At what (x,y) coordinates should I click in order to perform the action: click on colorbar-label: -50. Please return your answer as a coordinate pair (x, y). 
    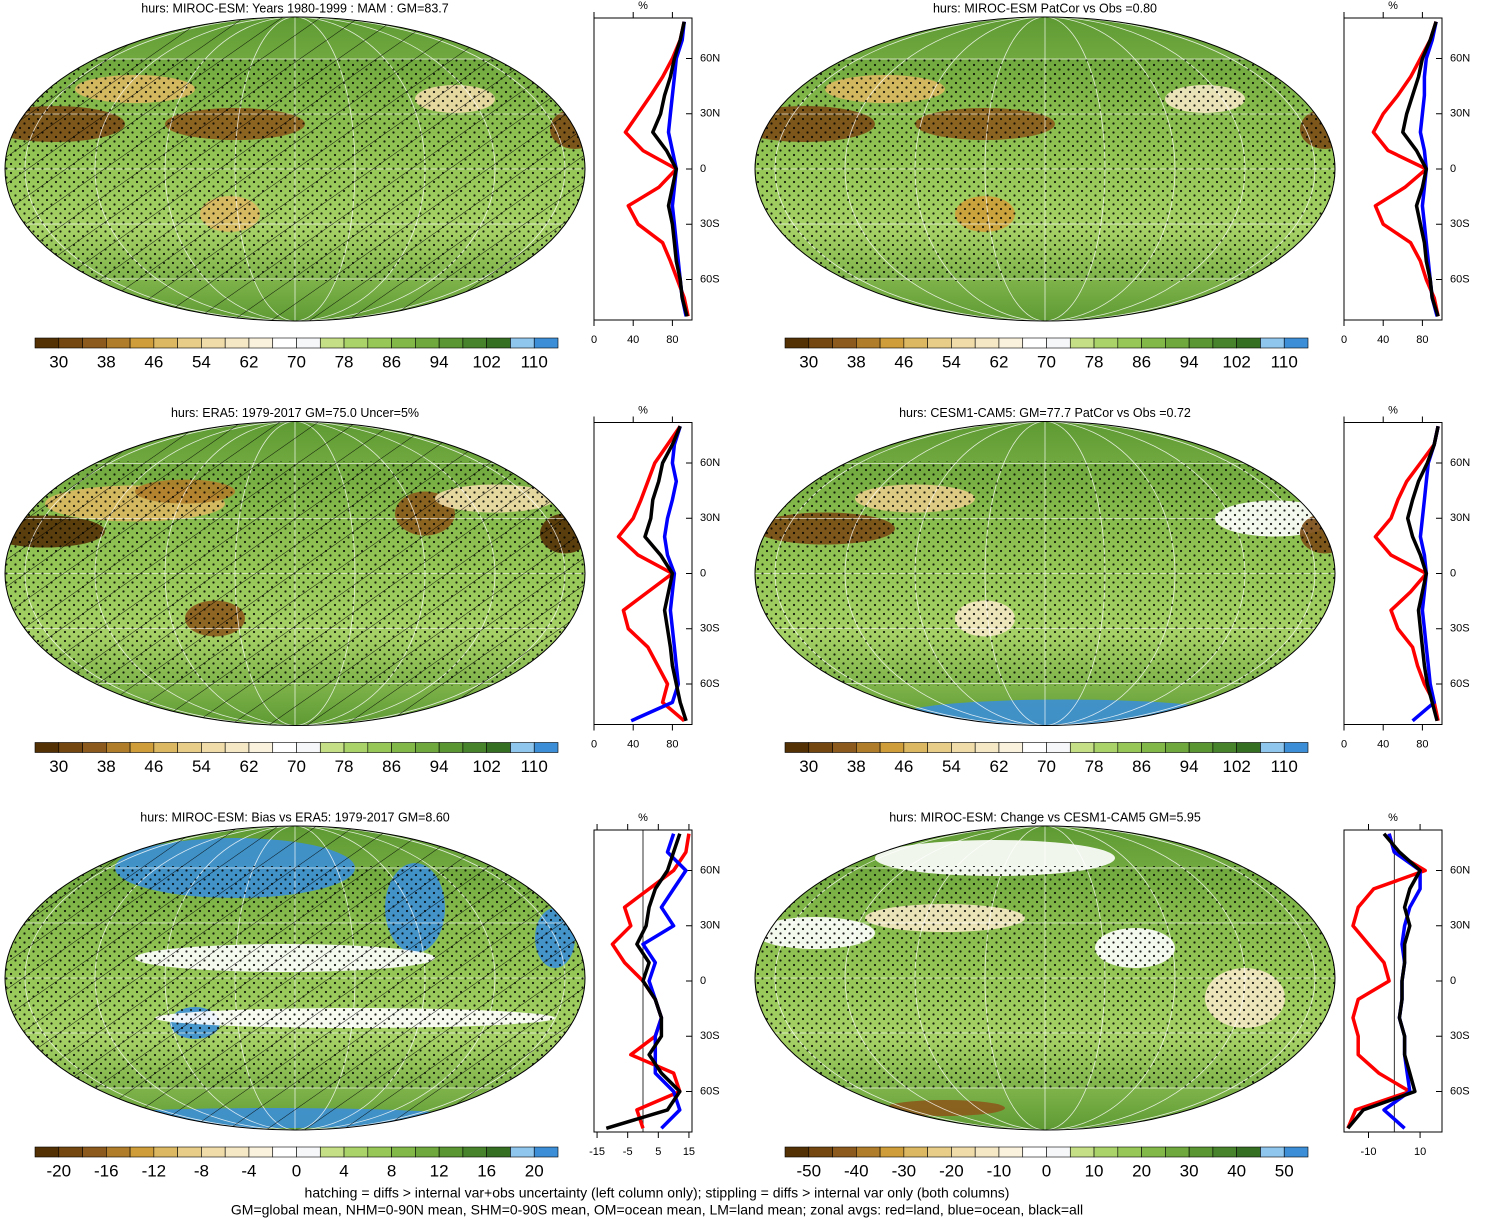
    Looking at the image, I should click on (808, 1170).